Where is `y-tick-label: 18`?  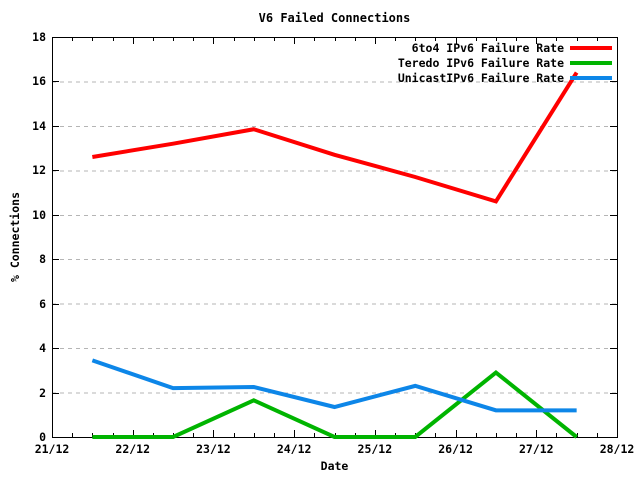 y-tick-label: 18 is located at coordinates (39, 37).